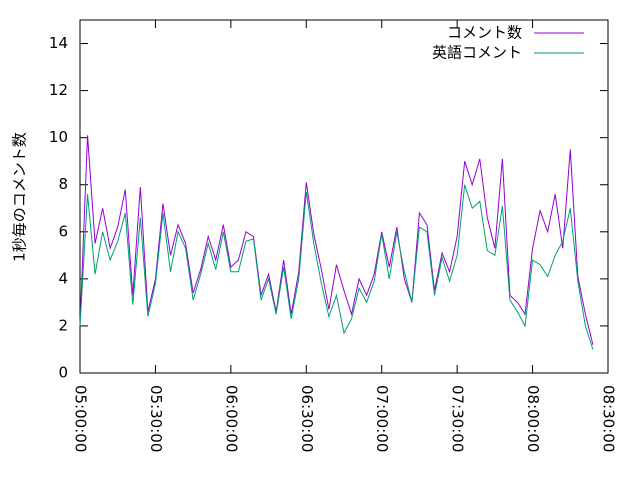  Describe the element at coordinates (156, 418) in the screenshot. I see `x-tick-label: 05:30:00` at that location.